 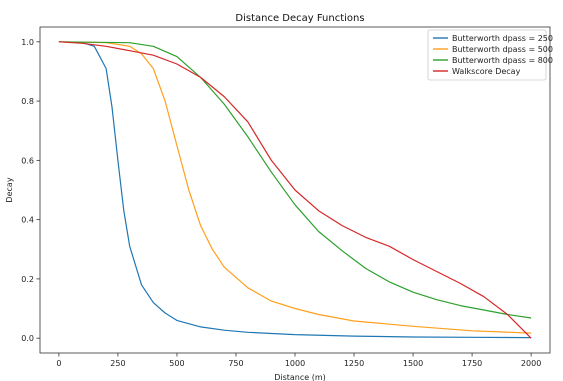 What do you see at coordinates (299, 18) in the screenshot?
I see `chart-title: Distance Decay Functions` at bounding box center [299, 18].